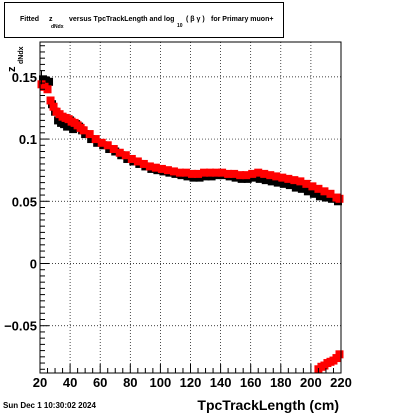  I want to click on title-prefix: Fitted, so click(30, 19).